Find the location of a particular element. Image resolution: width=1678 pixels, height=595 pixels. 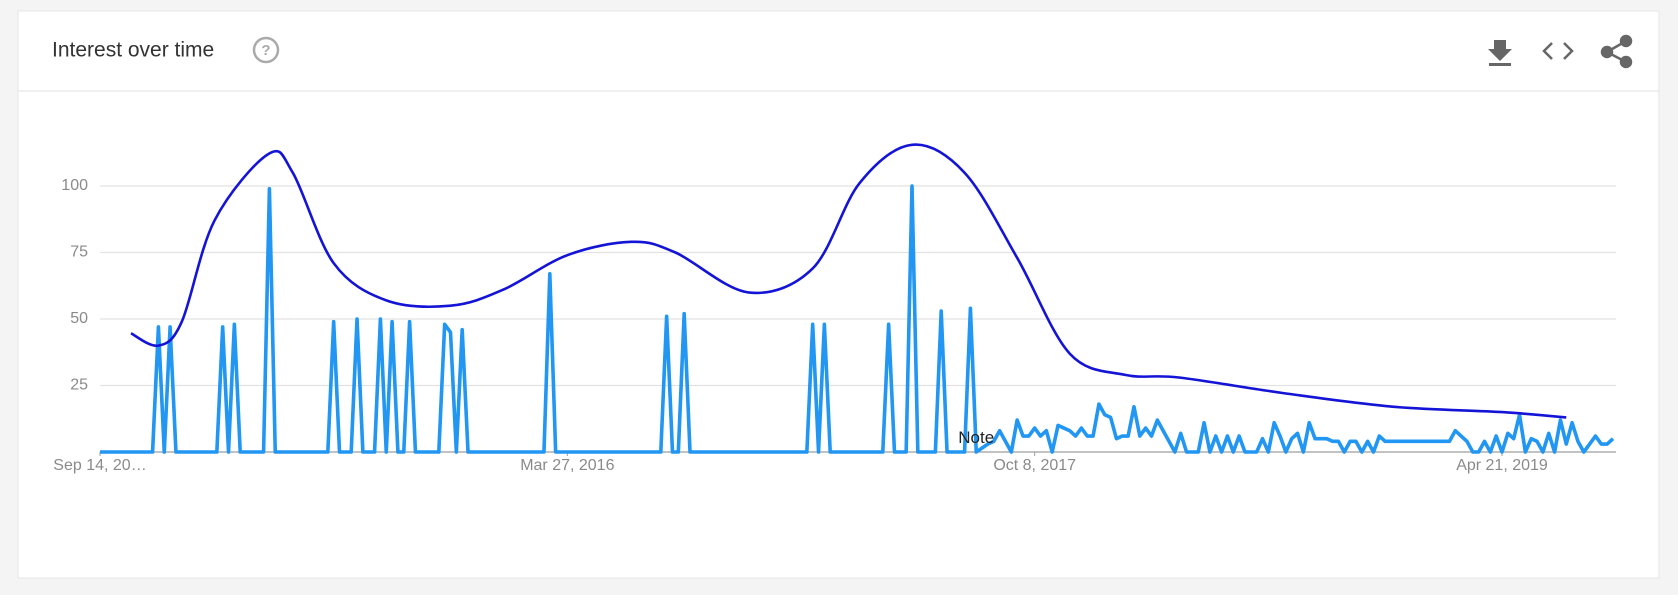

y-tick-label: 50 is located at coordinates (79, 318).